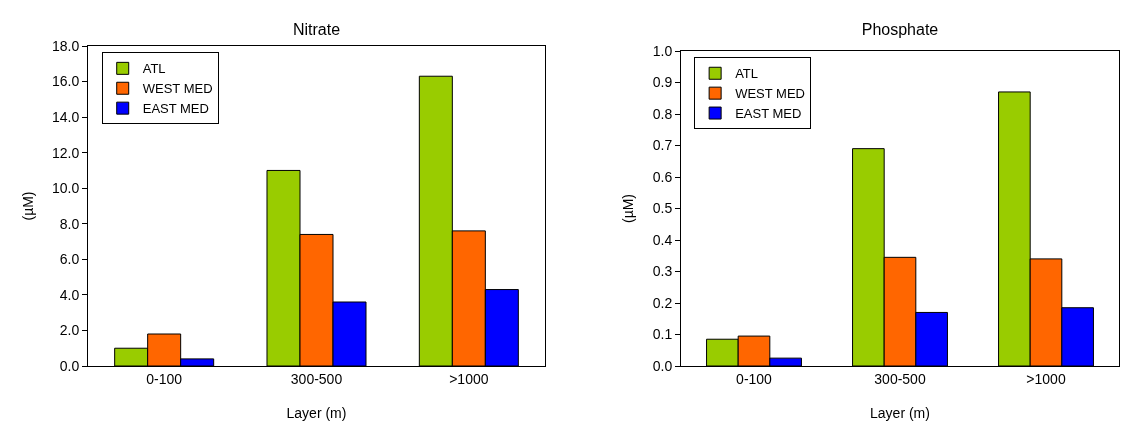 This screenshot has width=1122, height=441. Describe the element at coordinates (662, 302) in the screenshot. I see `y-tick-label: 0.2` at that location.